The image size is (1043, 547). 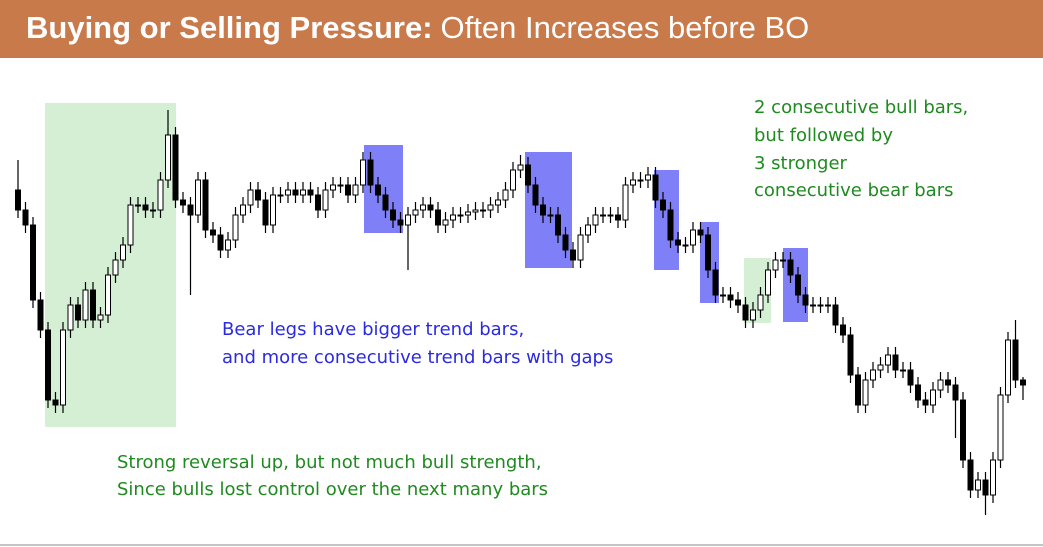 What do you see at coordinates (861, 107) in the screenshot?
I see `annotation: 2 consecutive bull bars,` at bounding box center [861, 107].